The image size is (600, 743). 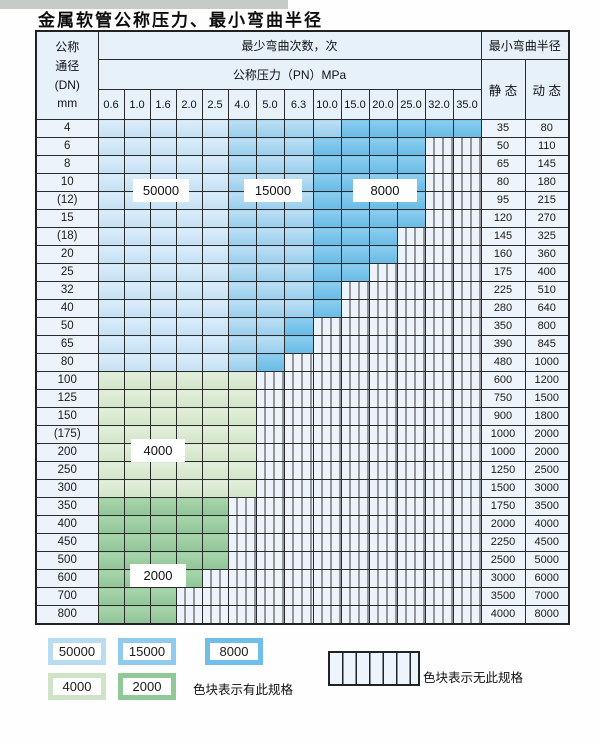 What do you see at coordinates (355, 104) in the screenshot?
I see `pressure-tick: 15.0` at bounding box center [355, 104].